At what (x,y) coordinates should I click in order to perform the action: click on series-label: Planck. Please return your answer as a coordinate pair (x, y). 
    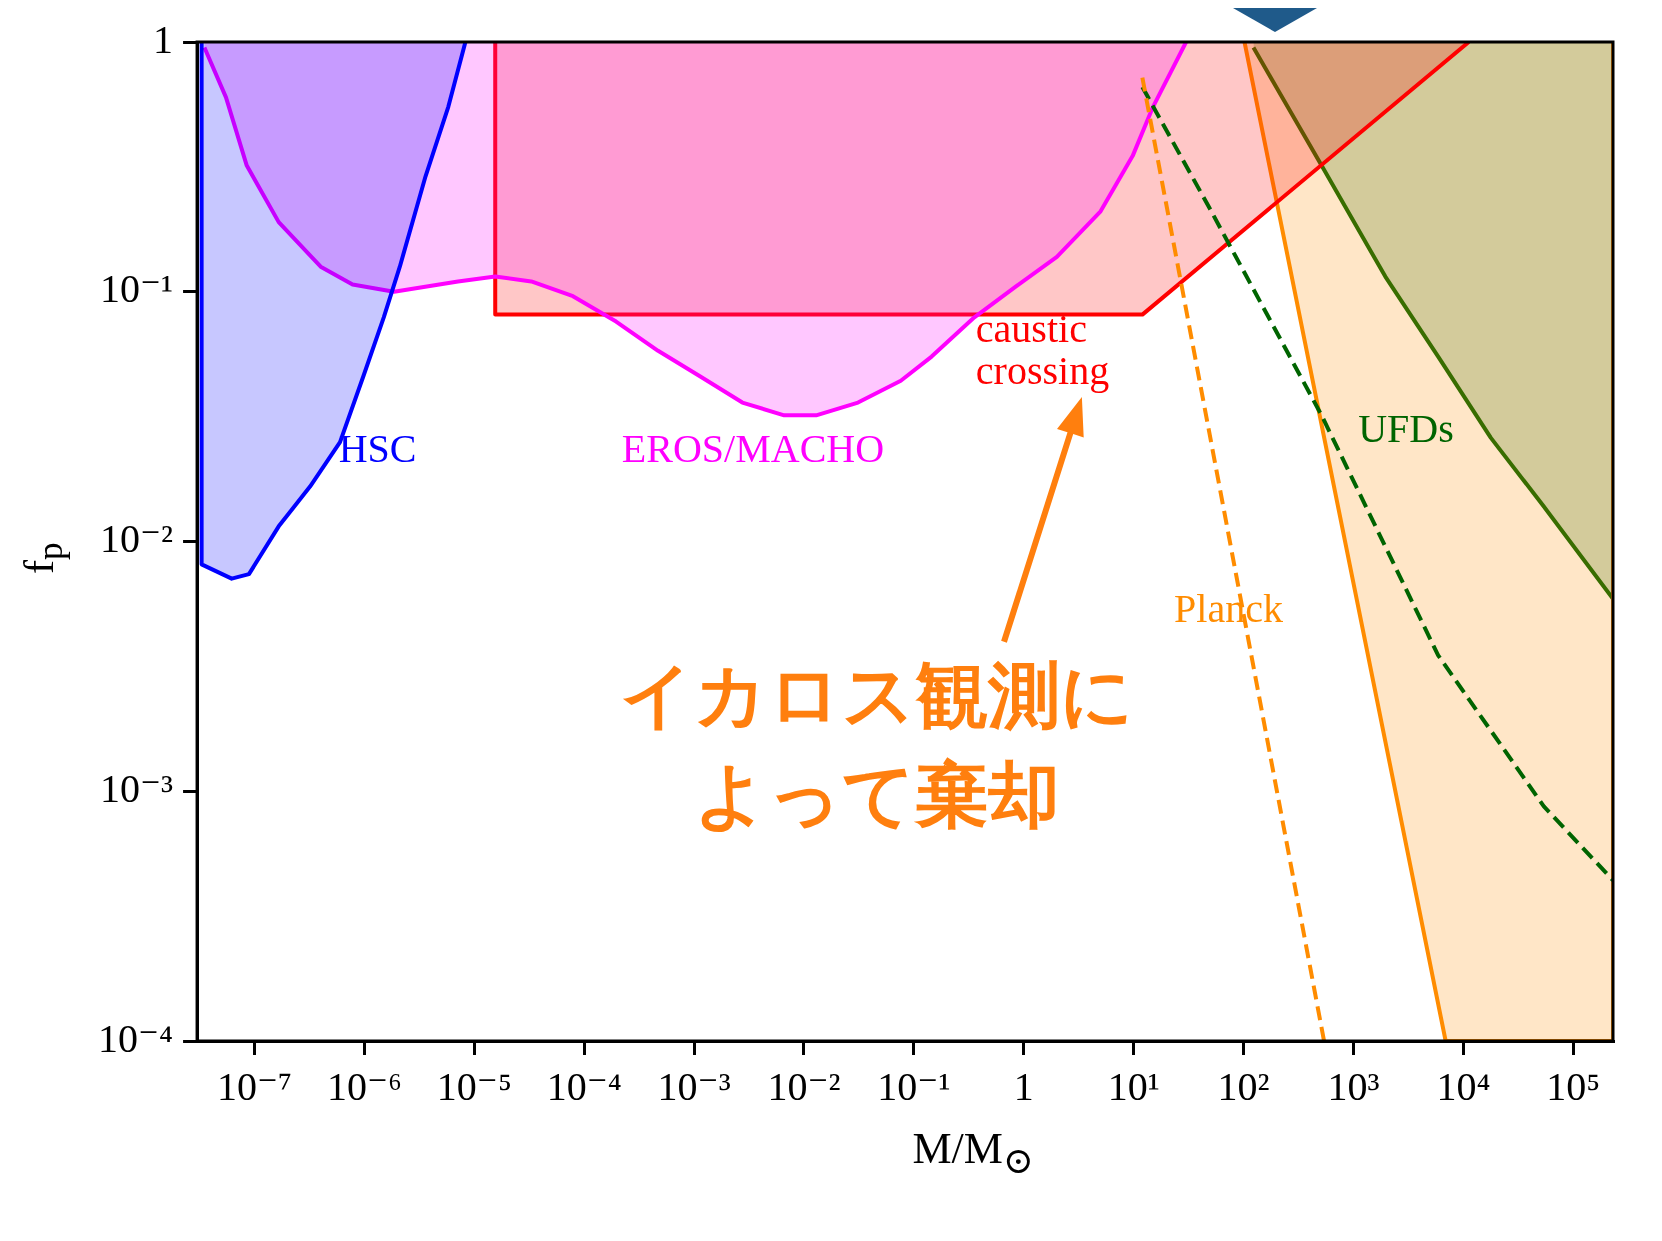
    Looking at the image, I should click on (1228, 608).